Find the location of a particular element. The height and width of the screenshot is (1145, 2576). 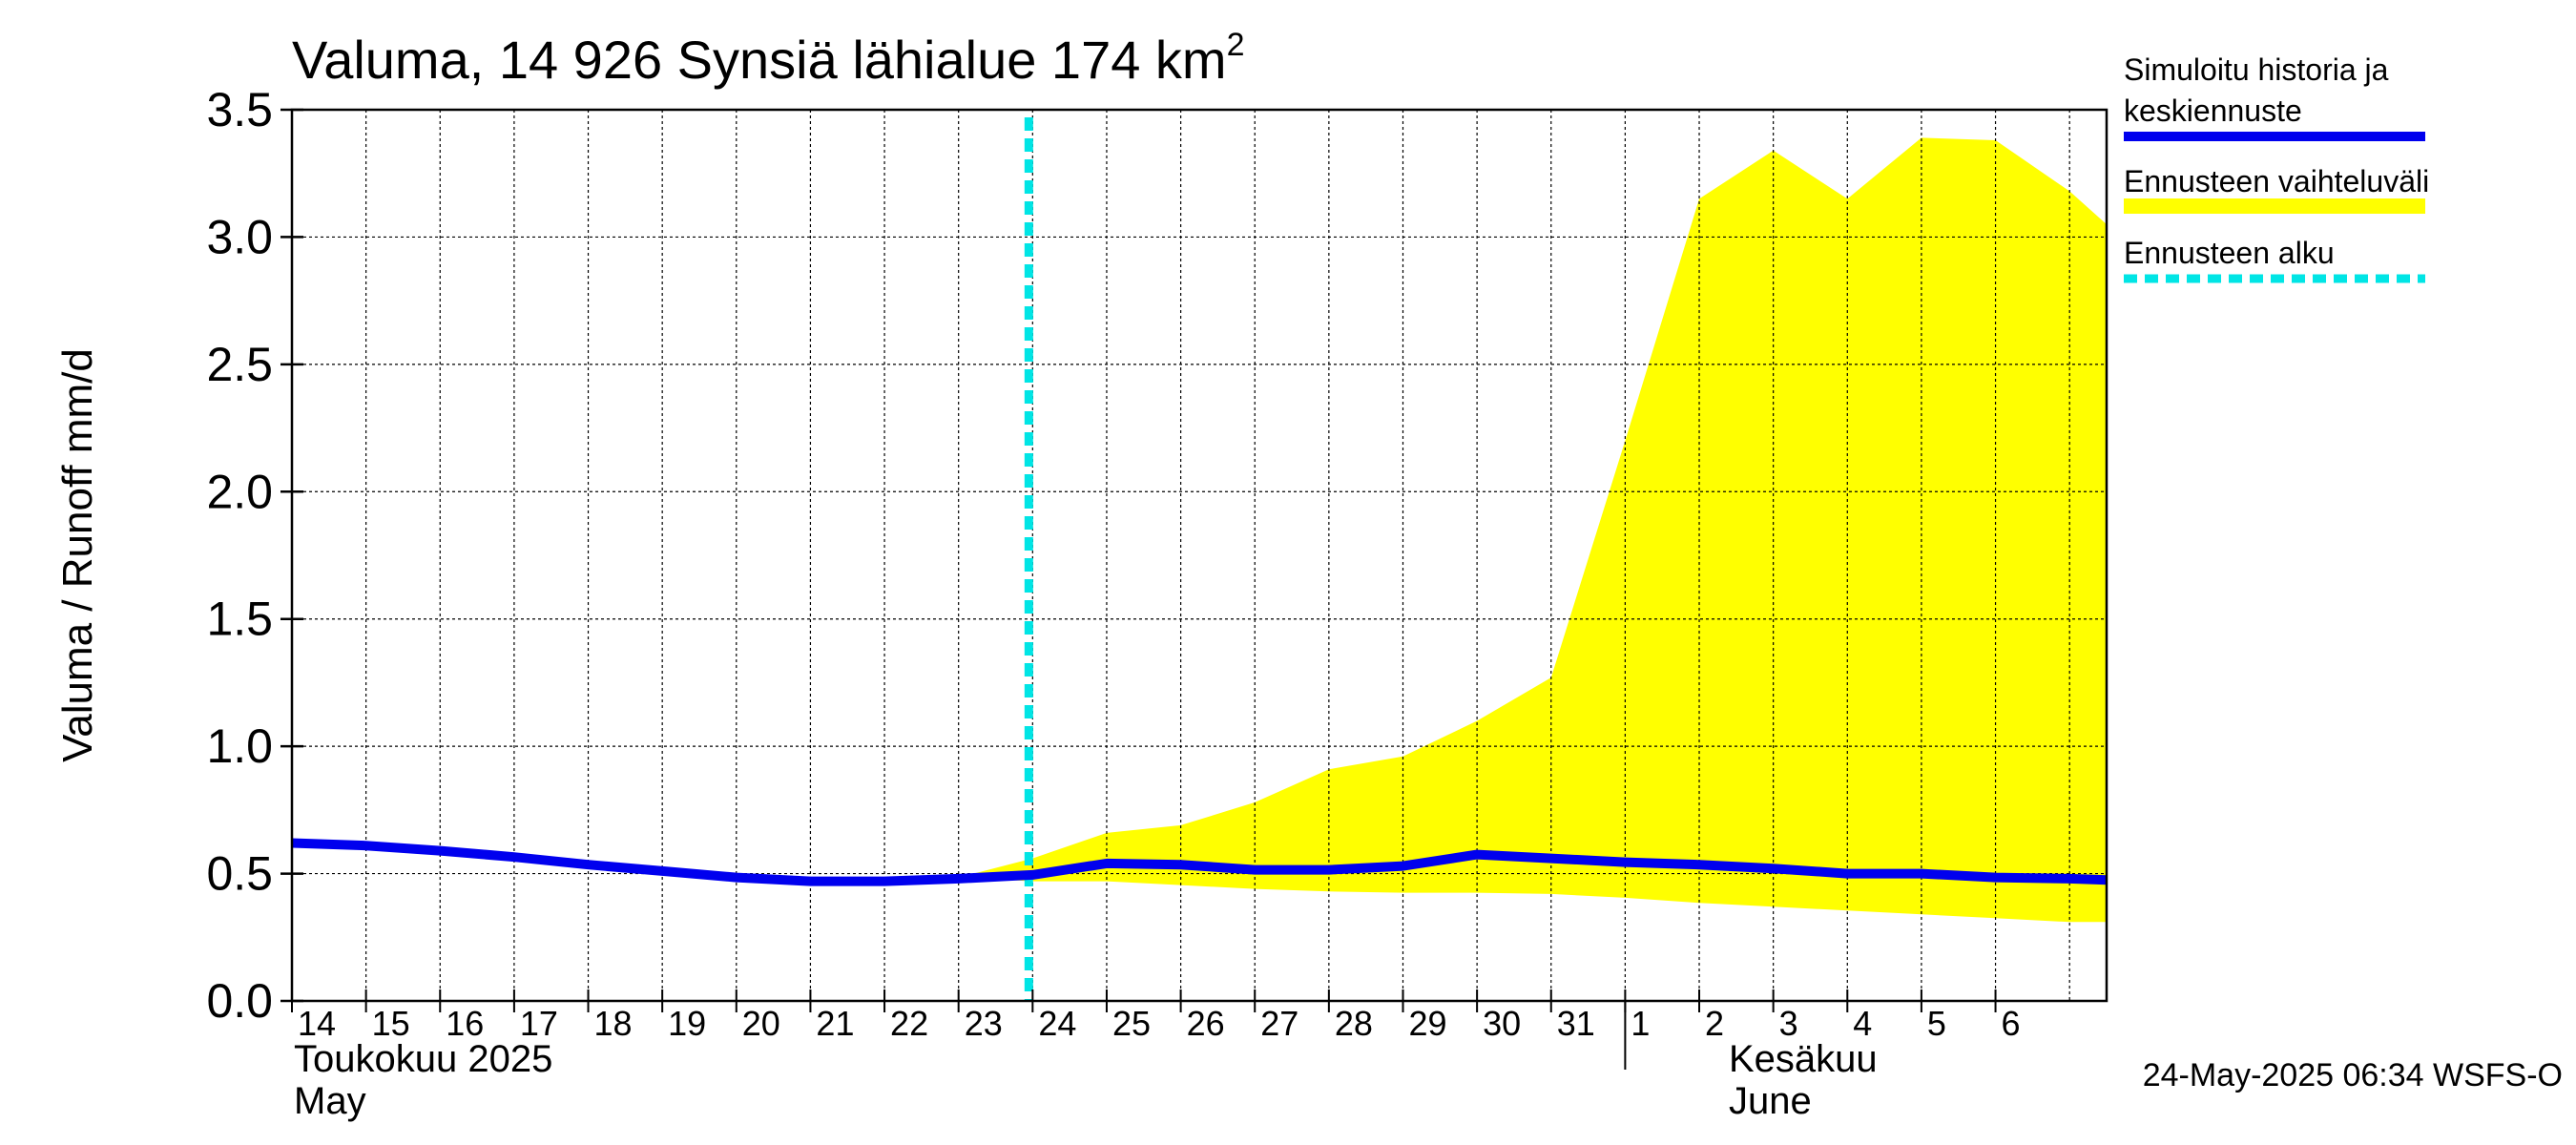

x-tick-label: 26 is located at coordinates (1206, 1023).